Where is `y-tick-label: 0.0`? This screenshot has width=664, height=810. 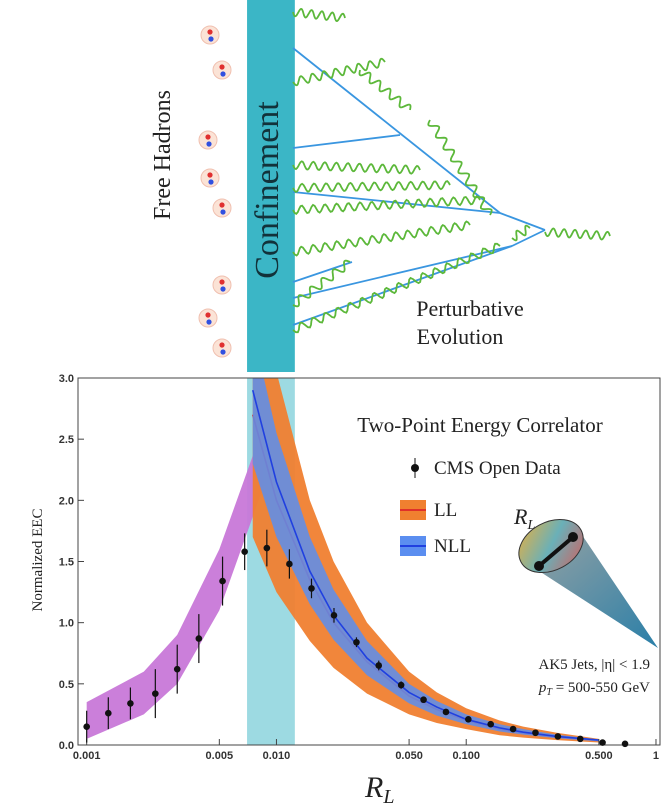
y-tick-label: 0.0 is located at coordinates (66, 746).